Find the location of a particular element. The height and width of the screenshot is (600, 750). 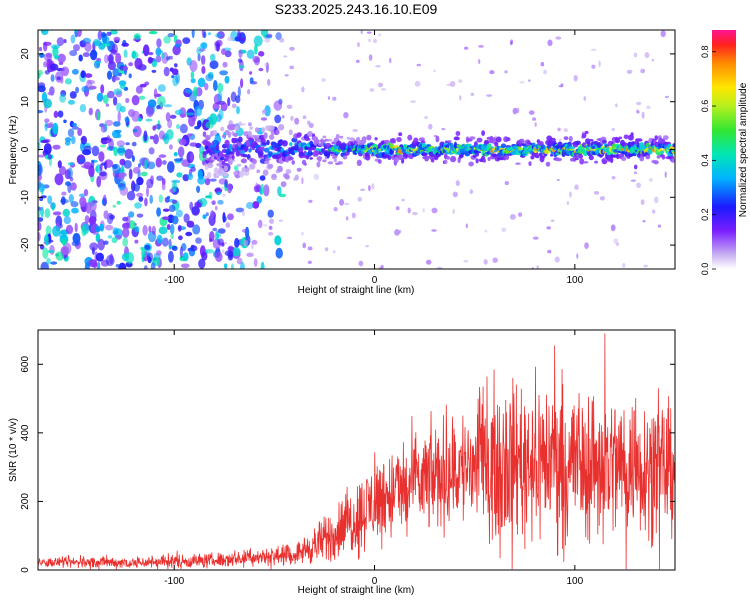

y-tick-label: 600 is located at coordinates (25, 364).